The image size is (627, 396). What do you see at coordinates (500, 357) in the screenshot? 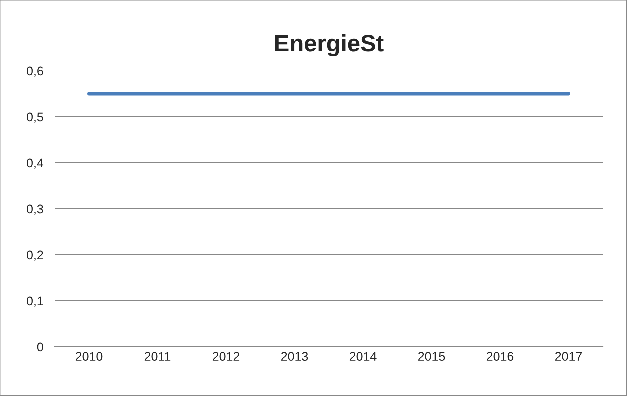
I see `x-tick-label: 2016` at bounding box center [500, 357].